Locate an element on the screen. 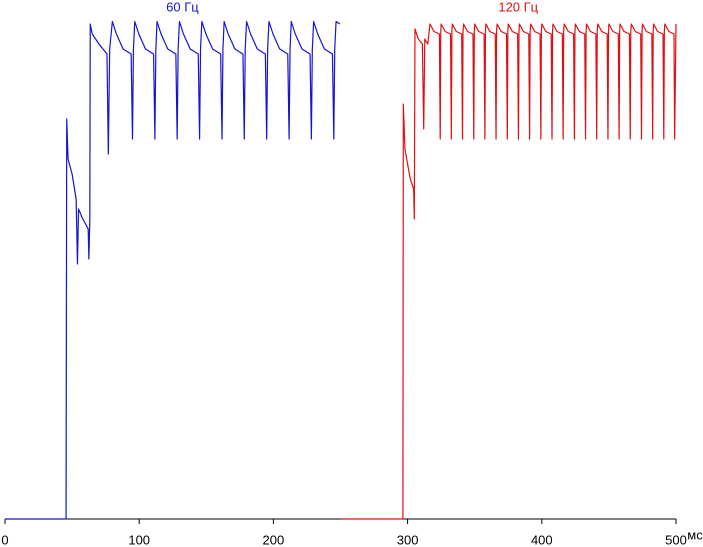 This screenshot has height=547, width=703. series-label: 60 Гц is located at coordinates (182, 7).